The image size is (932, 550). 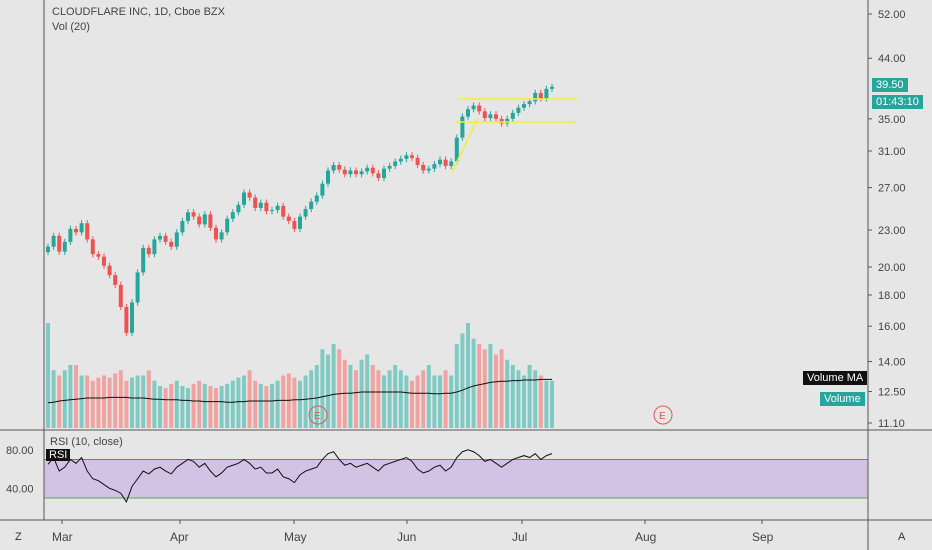 I want to click on countdown-badge: 01:43:10, so click(x=897, y=102).